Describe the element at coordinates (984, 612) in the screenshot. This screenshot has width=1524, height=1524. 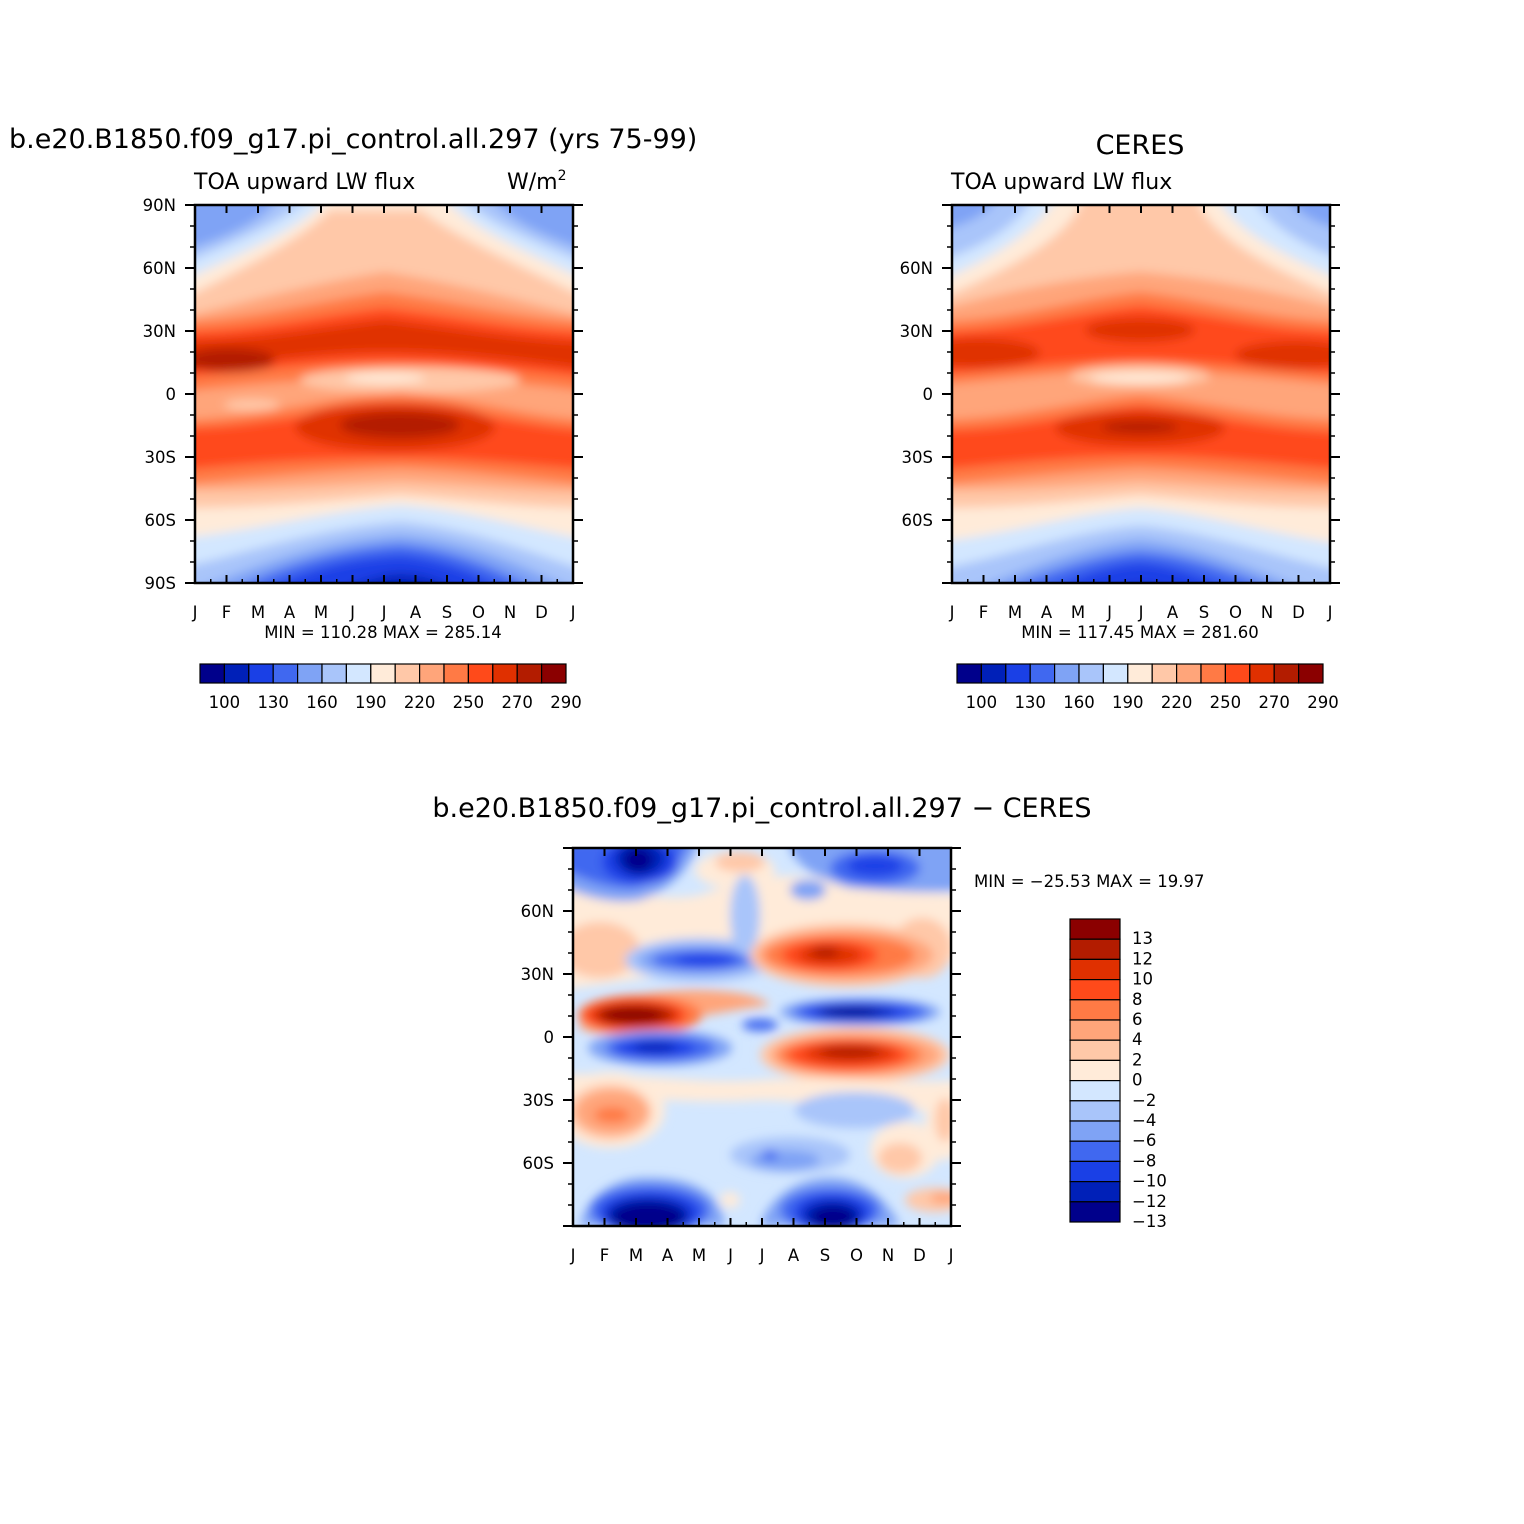
I see `ceres-x-tick-label: F` at that location.